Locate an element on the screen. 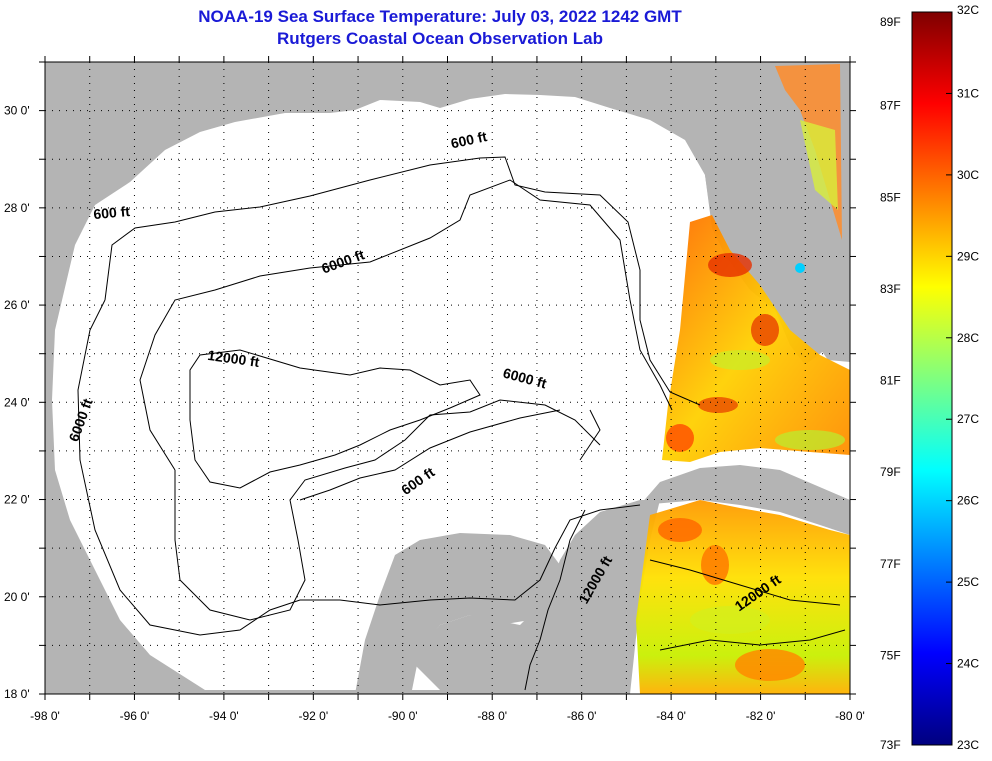 This screenshot has height=761, width=992. x-tick-label: -86 0' is located at coordinates (582, 716).